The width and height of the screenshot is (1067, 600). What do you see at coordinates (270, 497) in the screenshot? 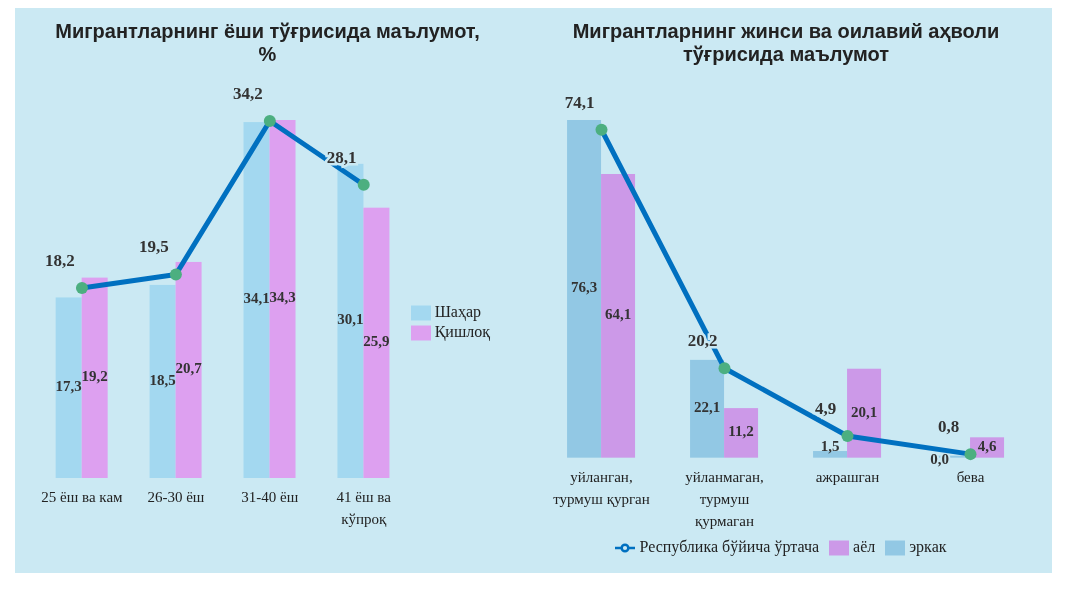
I see `x-tick-label: 31-40 ёш` at bounding box center [270, 497].